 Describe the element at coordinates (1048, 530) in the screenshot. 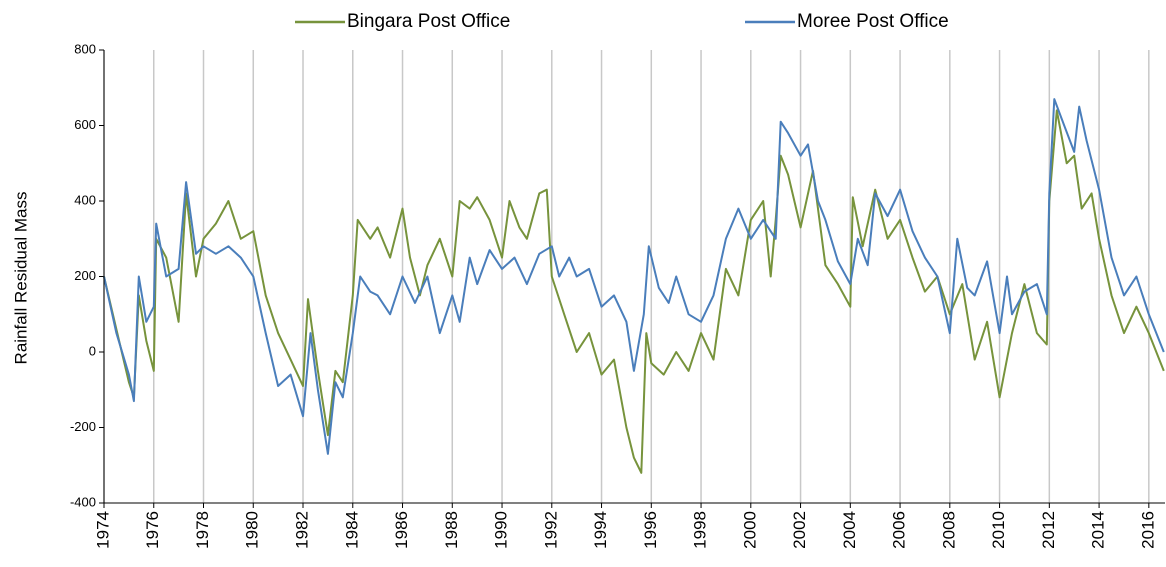

I see `x-tick-label: 2012` at that location.